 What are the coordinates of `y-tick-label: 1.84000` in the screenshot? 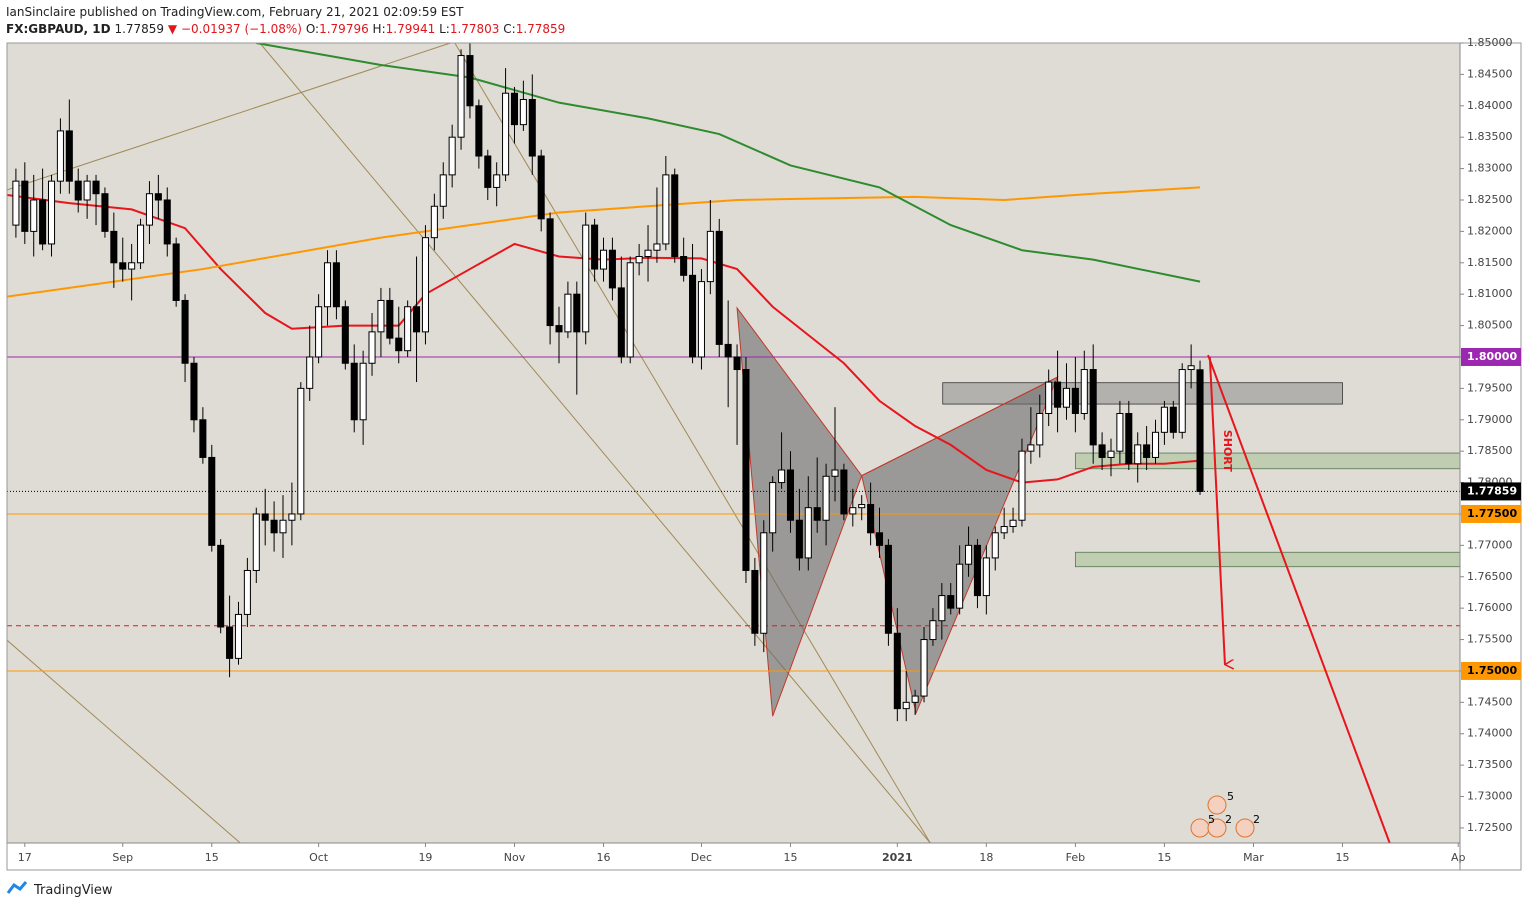 It's located at (1490, 105).